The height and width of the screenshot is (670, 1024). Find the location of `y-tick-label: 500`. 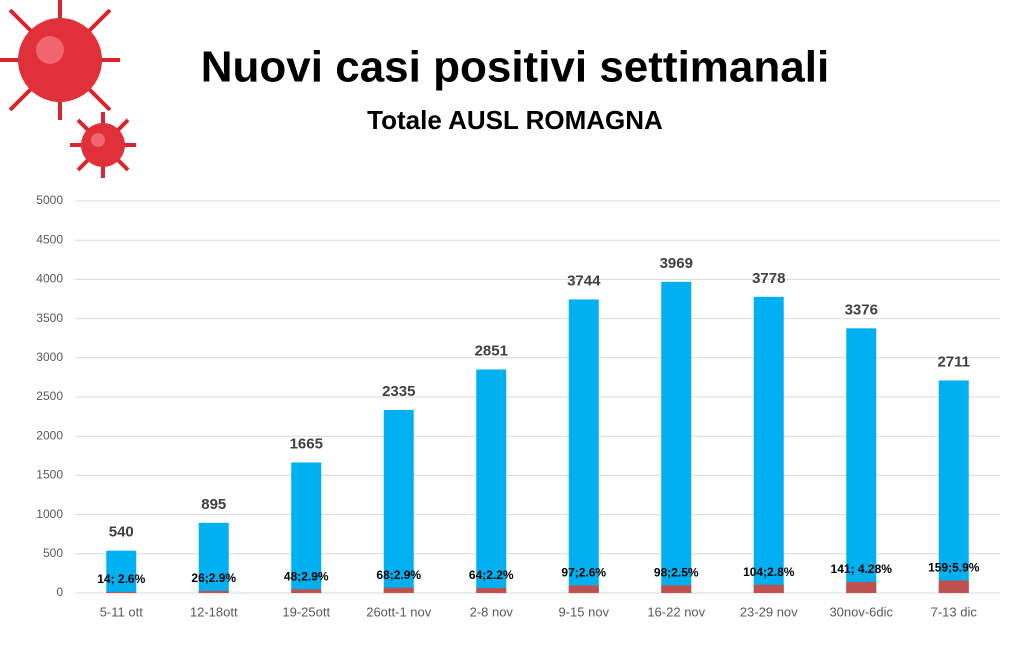

y-tick-label: 500 is located at coordinates (53, 553).